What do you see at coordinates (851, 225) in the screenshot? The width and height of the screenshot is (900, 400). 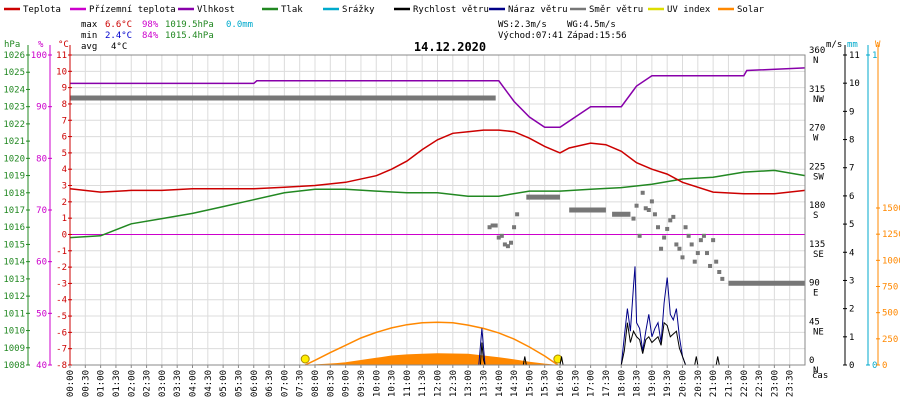 I see `wind-speed-axis-tick-label: 5` at bounding box center [851, 225].